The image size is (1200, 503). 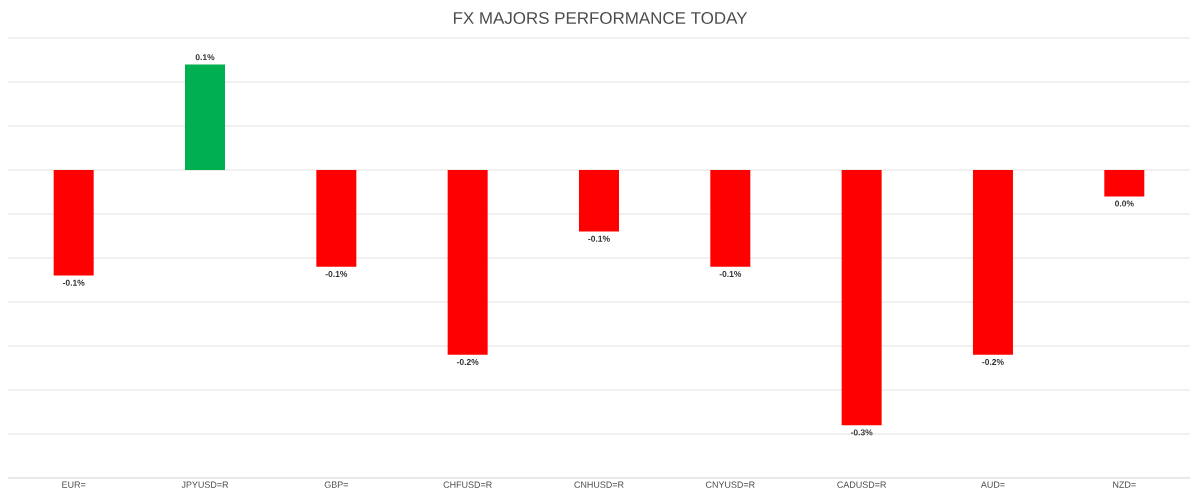 I want to click on x-tick-label: GBP=, so click(x=336, y=484).